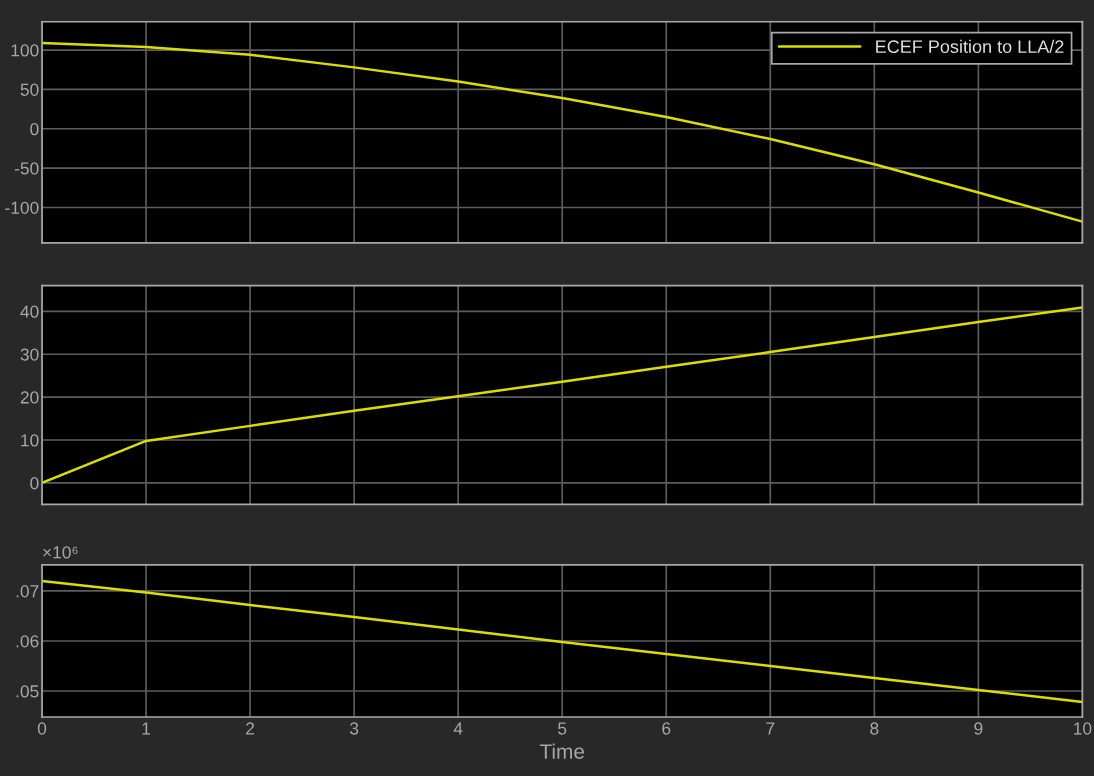 The height and width of the screenshot is (776, 1094). Describe the element at coordinates (26, 168) in the screenshot. I see `y-tick-label: -50` at that location.